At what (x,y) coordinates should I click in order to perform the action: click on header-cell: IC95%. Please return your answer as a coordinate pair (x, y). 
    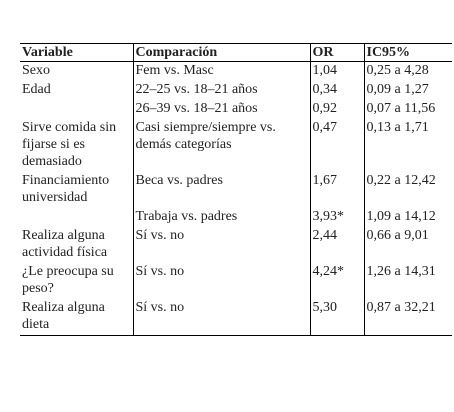
    Looking at the image, I should click on (407, 52).